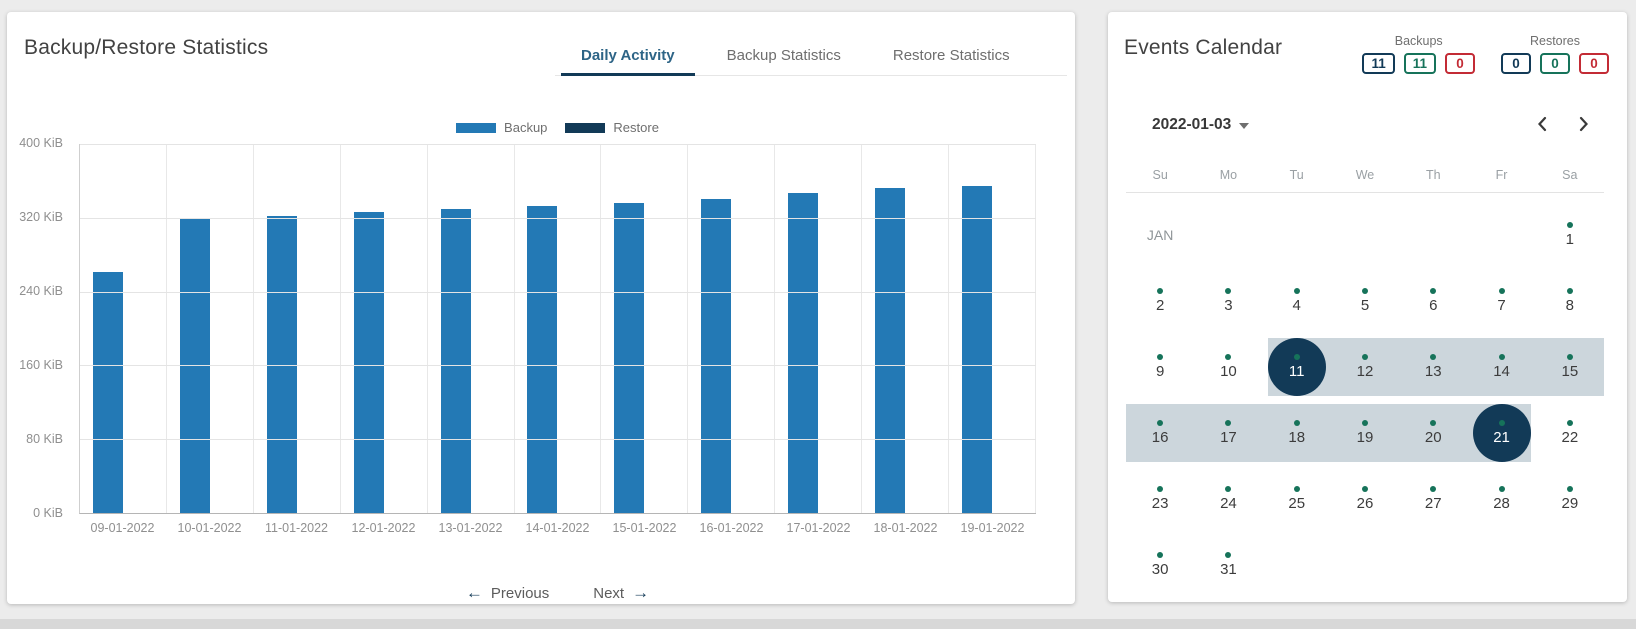 This screenshot has height=629, width=1636. Describe the element at coordinates (507, 593) in the screenshot. I see `previous-button: ← Previous` at that location.